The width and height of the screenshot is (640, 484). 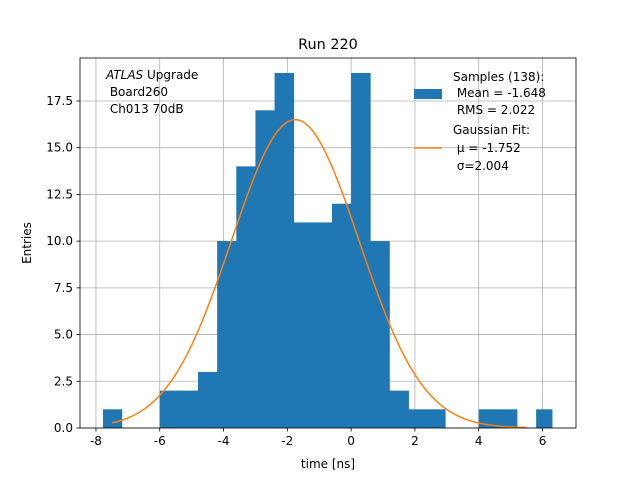 What do you see at coordinates (498, 77) in the screenshot?
I see `legend-samples-line-1: Samples (138):` at bounding box center [498, 77].